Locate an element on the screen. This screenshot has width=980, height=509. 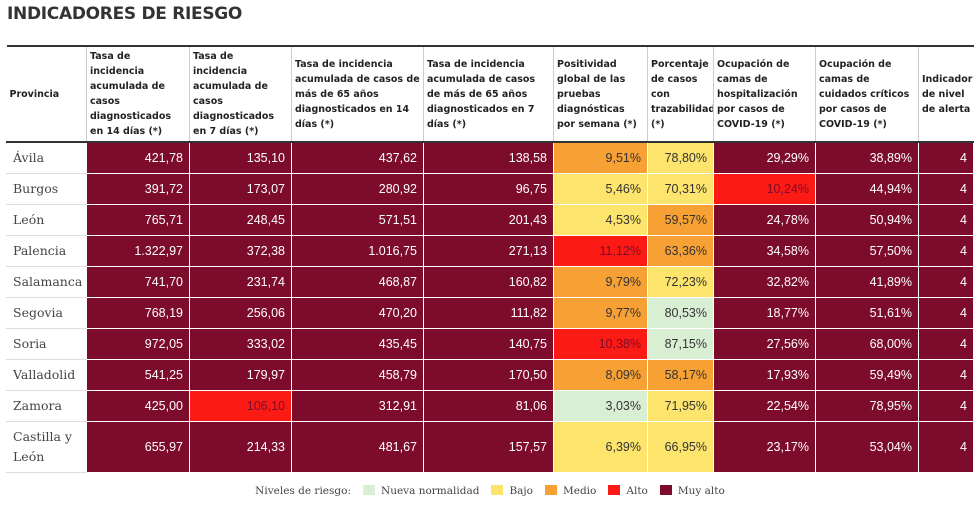
value-cell: 231,74 is located at coordinates (240, 282).